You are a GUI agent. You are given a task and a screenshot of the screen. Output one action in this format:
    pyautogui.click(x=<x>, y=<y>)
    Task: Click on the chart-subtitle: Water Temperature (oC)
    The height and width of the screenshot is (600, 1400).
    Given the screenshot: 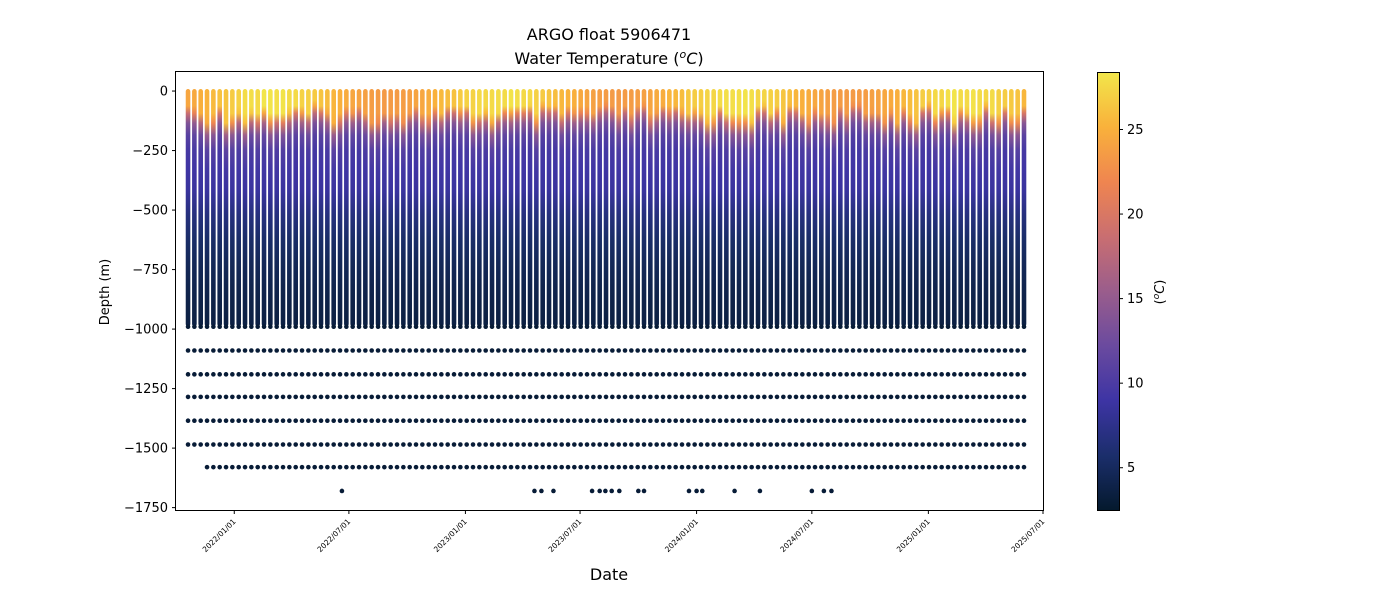 What is the action you would take?
    pyautogui.click(x=608, y=58)
    